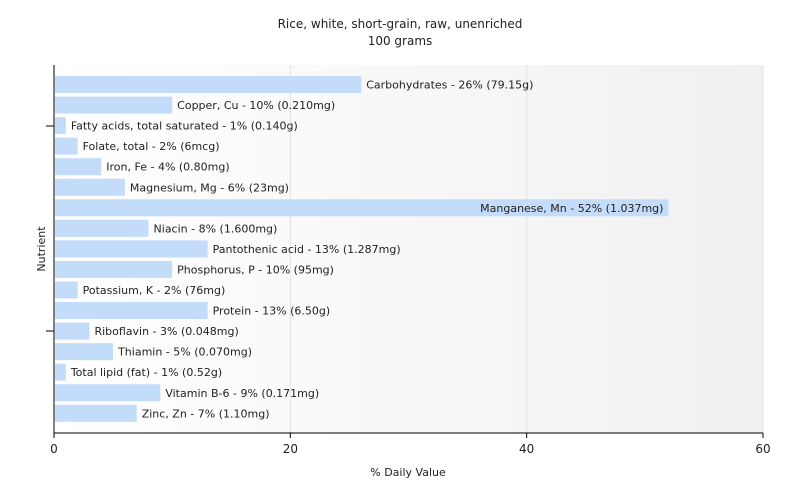 This screenshot has height=504, width=800. I want to click on x-axis-title: % Daily Value, so click(408, 472).